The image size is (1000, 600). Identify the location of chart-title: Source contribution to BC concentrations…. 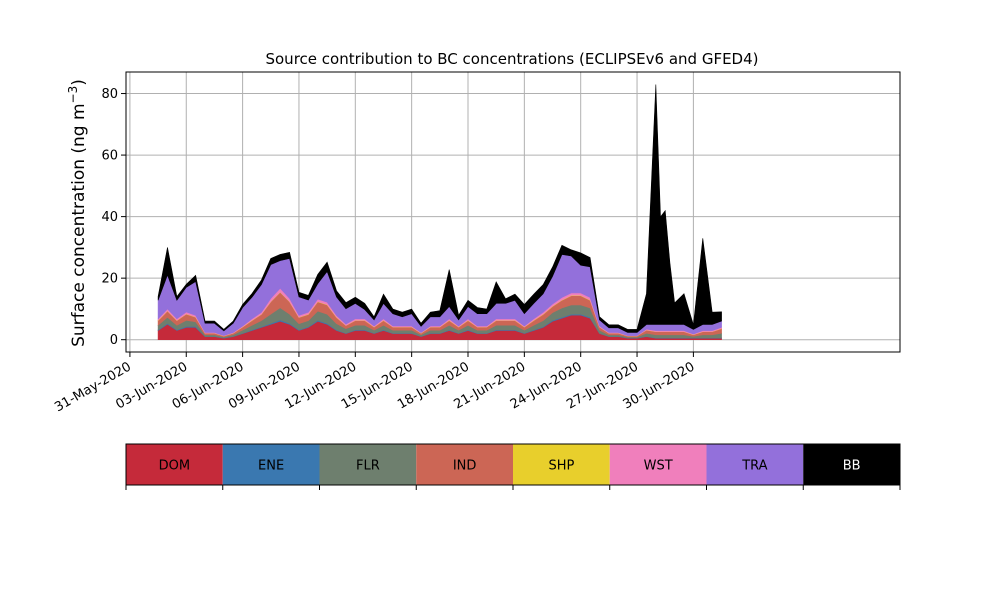
(511, 59).